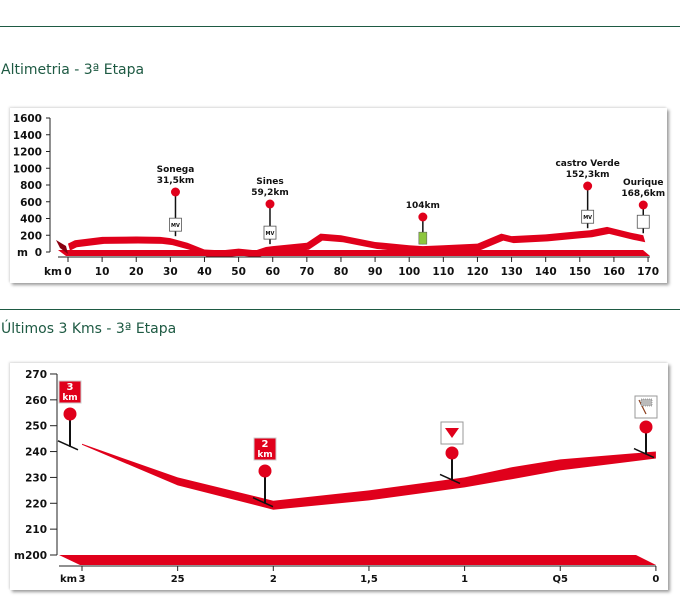 The width and height of the screenshot is (680, 615). Describe the element at coordinates (73, 70) in the screenshot. I see `section-title-altimetry: Altimetria - 3ª Etapa` at that location.